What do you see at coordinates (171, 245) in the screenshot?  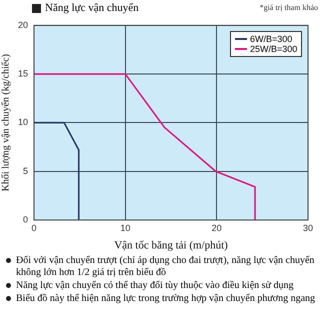 I see `x-axis-title: Vận tốc băng tải (m/phút)` at bounding box center [171, 245].